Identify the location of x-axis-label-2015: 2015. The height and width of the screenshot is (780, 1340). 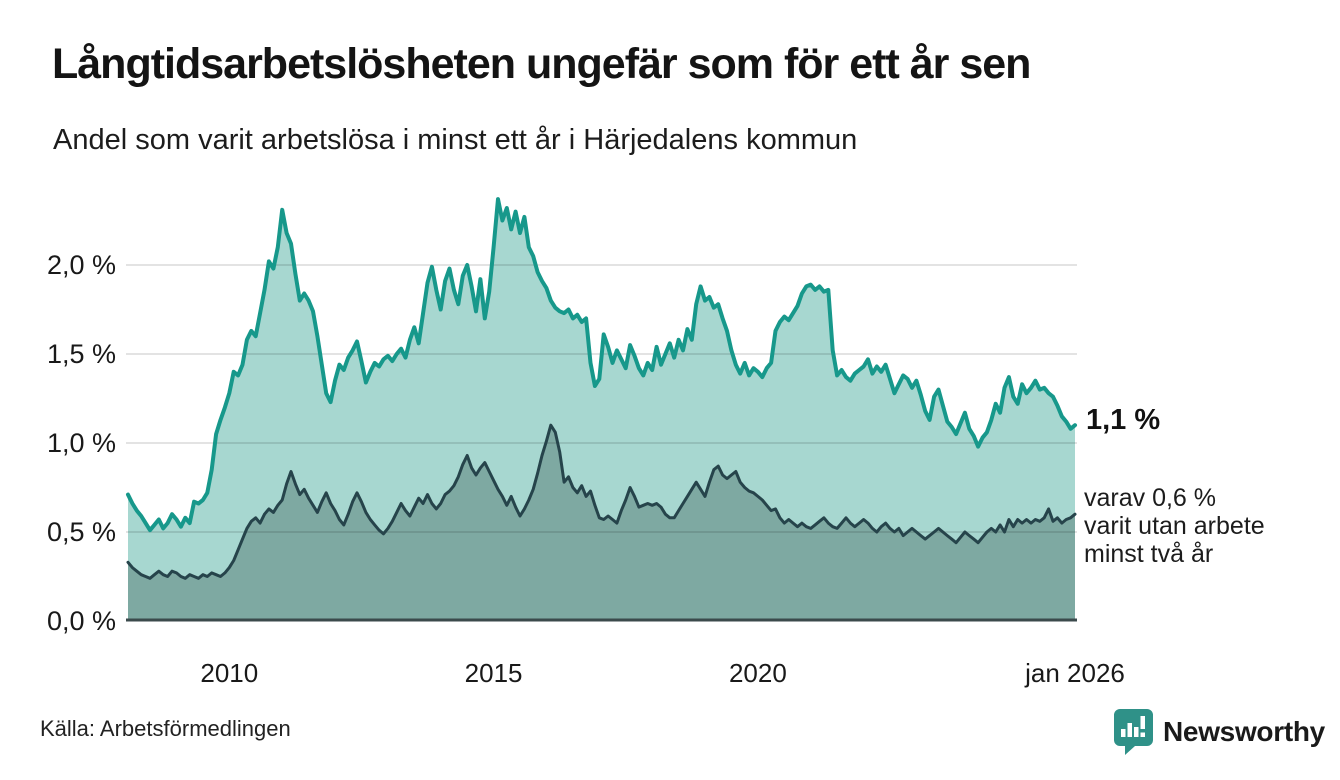
(493, 673).